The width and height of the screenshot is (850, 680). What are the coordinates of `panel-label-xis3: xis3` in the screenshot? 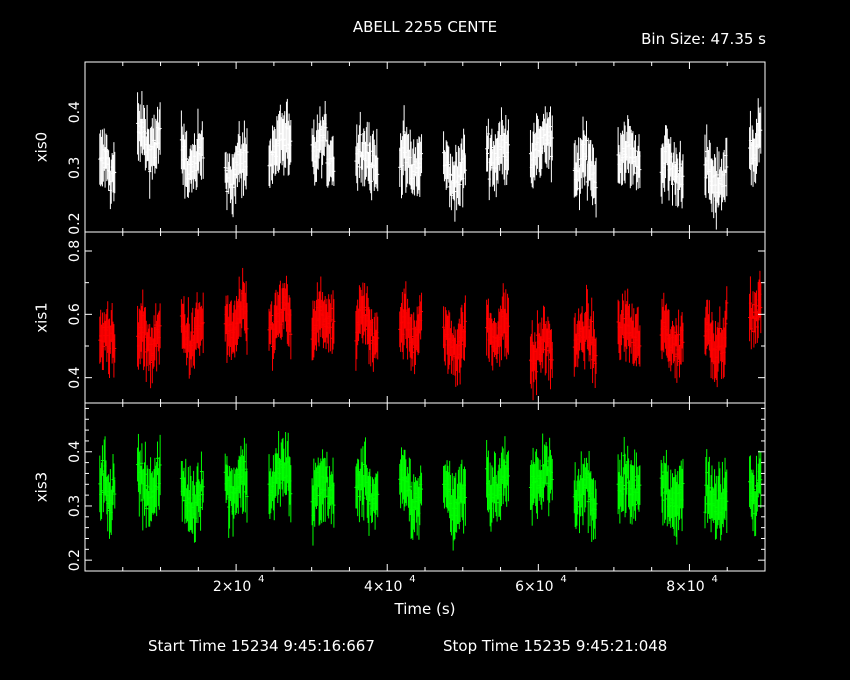 It's located at (42, 487).